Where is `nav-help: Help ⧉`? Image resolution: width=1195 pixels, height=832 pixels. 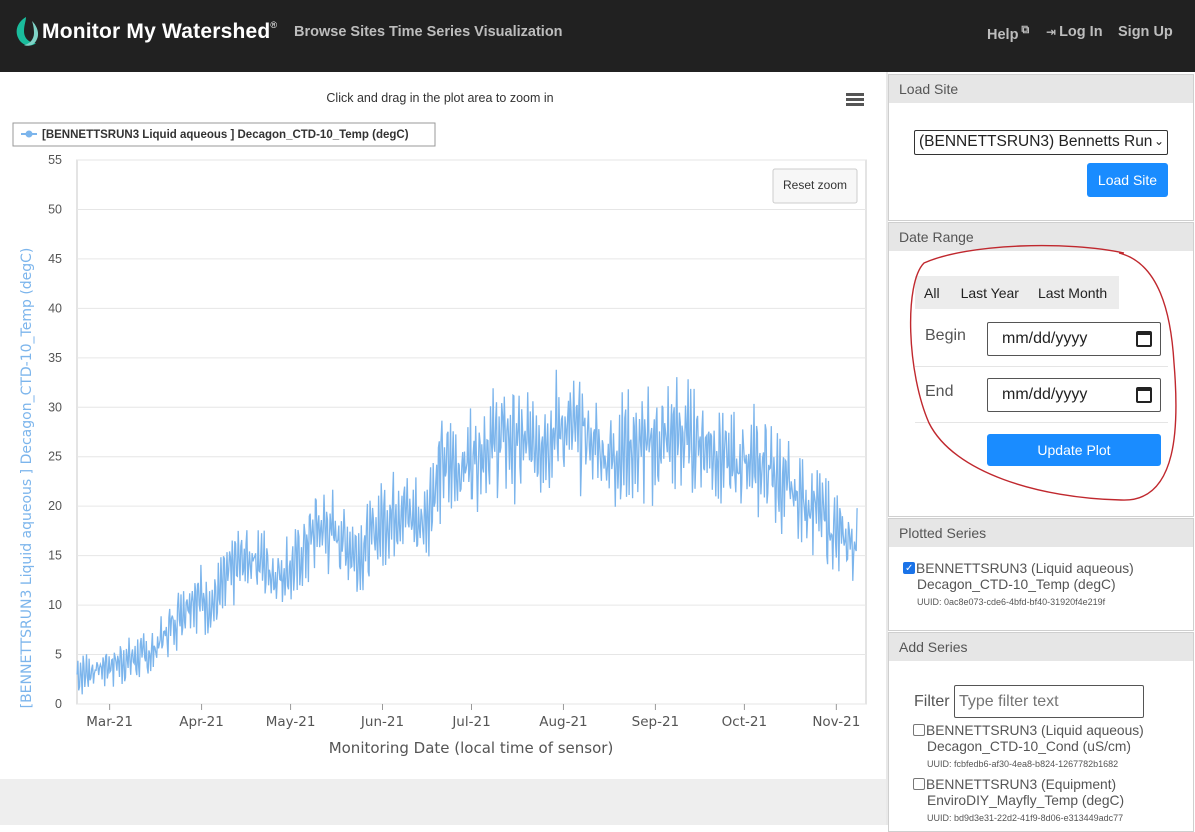
nav-help: Help ⧉ is located at coordinates (1008, 33).